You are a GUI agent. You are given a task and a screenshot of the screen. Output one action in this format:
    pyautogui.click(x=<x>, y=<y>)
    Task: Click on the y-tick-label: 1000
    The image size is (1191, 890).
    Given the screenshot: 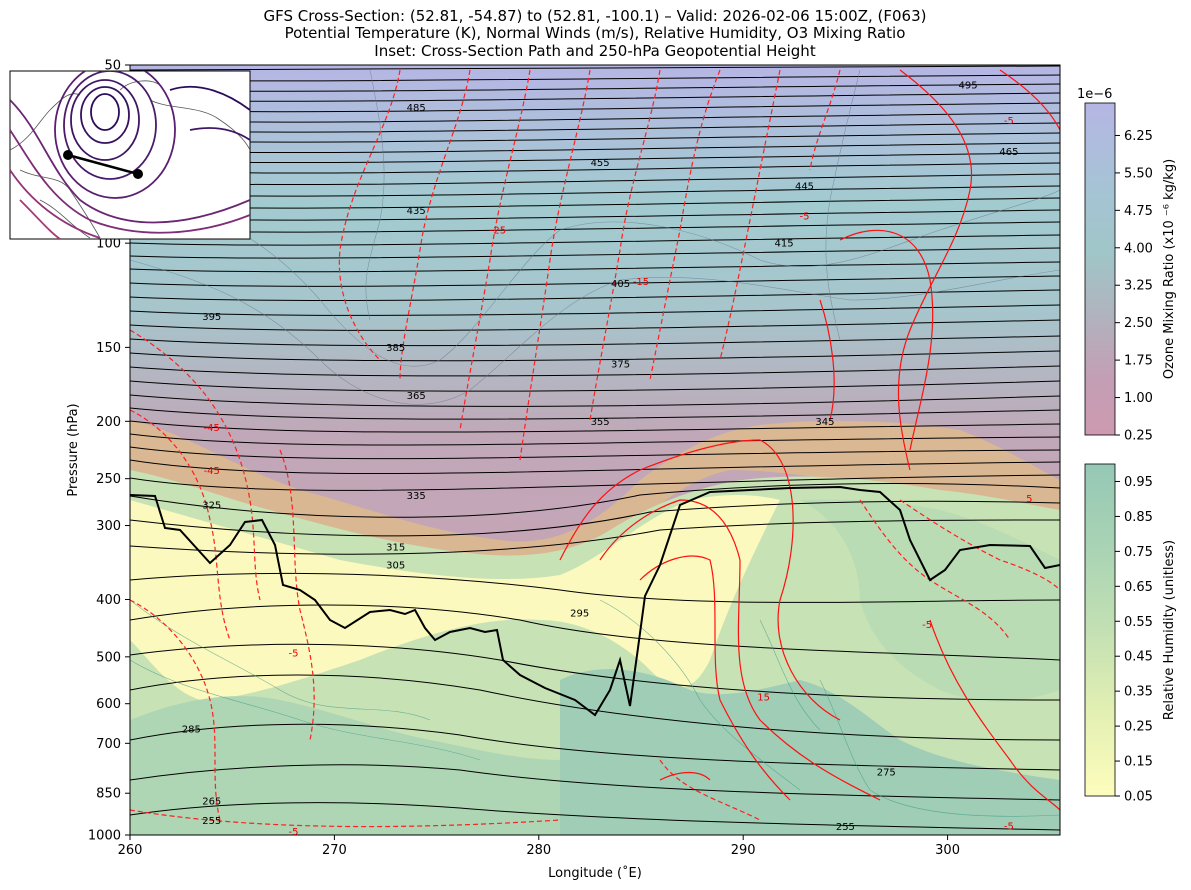 What is the action you would take?
    pyautogui.click(x=104, y=836)
    